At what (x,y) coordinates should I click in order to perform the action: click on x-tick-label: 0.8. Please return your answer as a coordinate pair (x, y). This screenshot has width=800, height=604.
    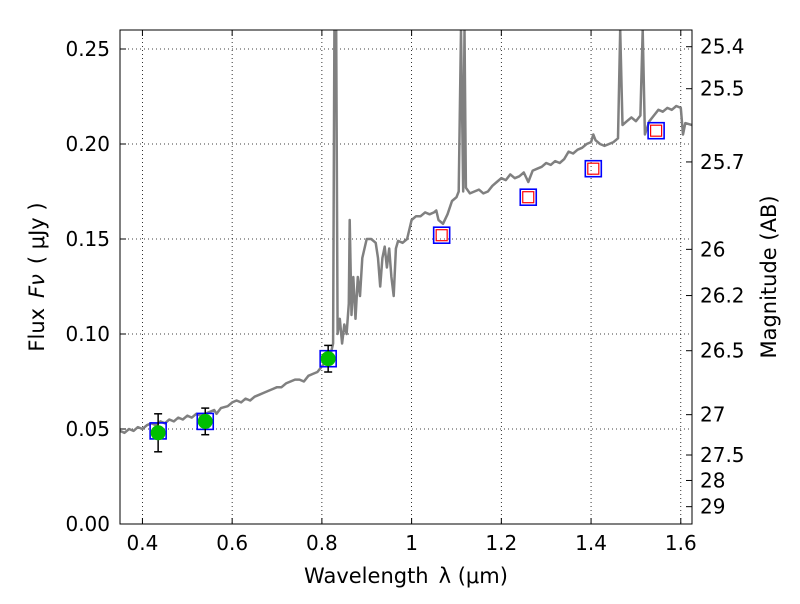
    Looking at the image, I should click on (322, 543).